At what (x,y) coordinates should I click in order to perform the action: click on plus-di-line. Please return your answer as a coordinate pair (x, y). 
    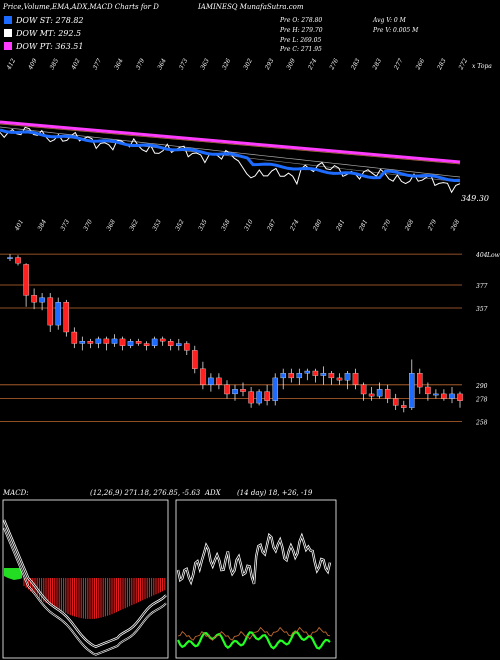
    Looking at the image, I should click on (254, 640).